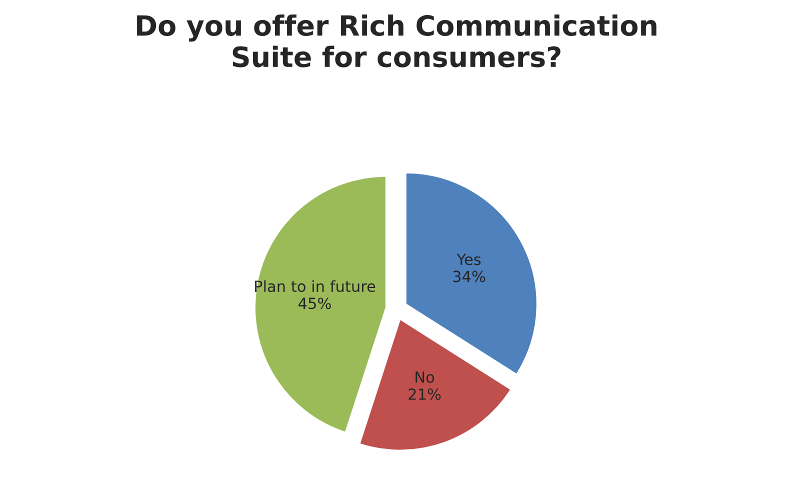 The height and width of the screenshot is (483, 793). Describe the element at coordinates (468, 260) in the screenshot. I see `slice-label: Yes` at that location.